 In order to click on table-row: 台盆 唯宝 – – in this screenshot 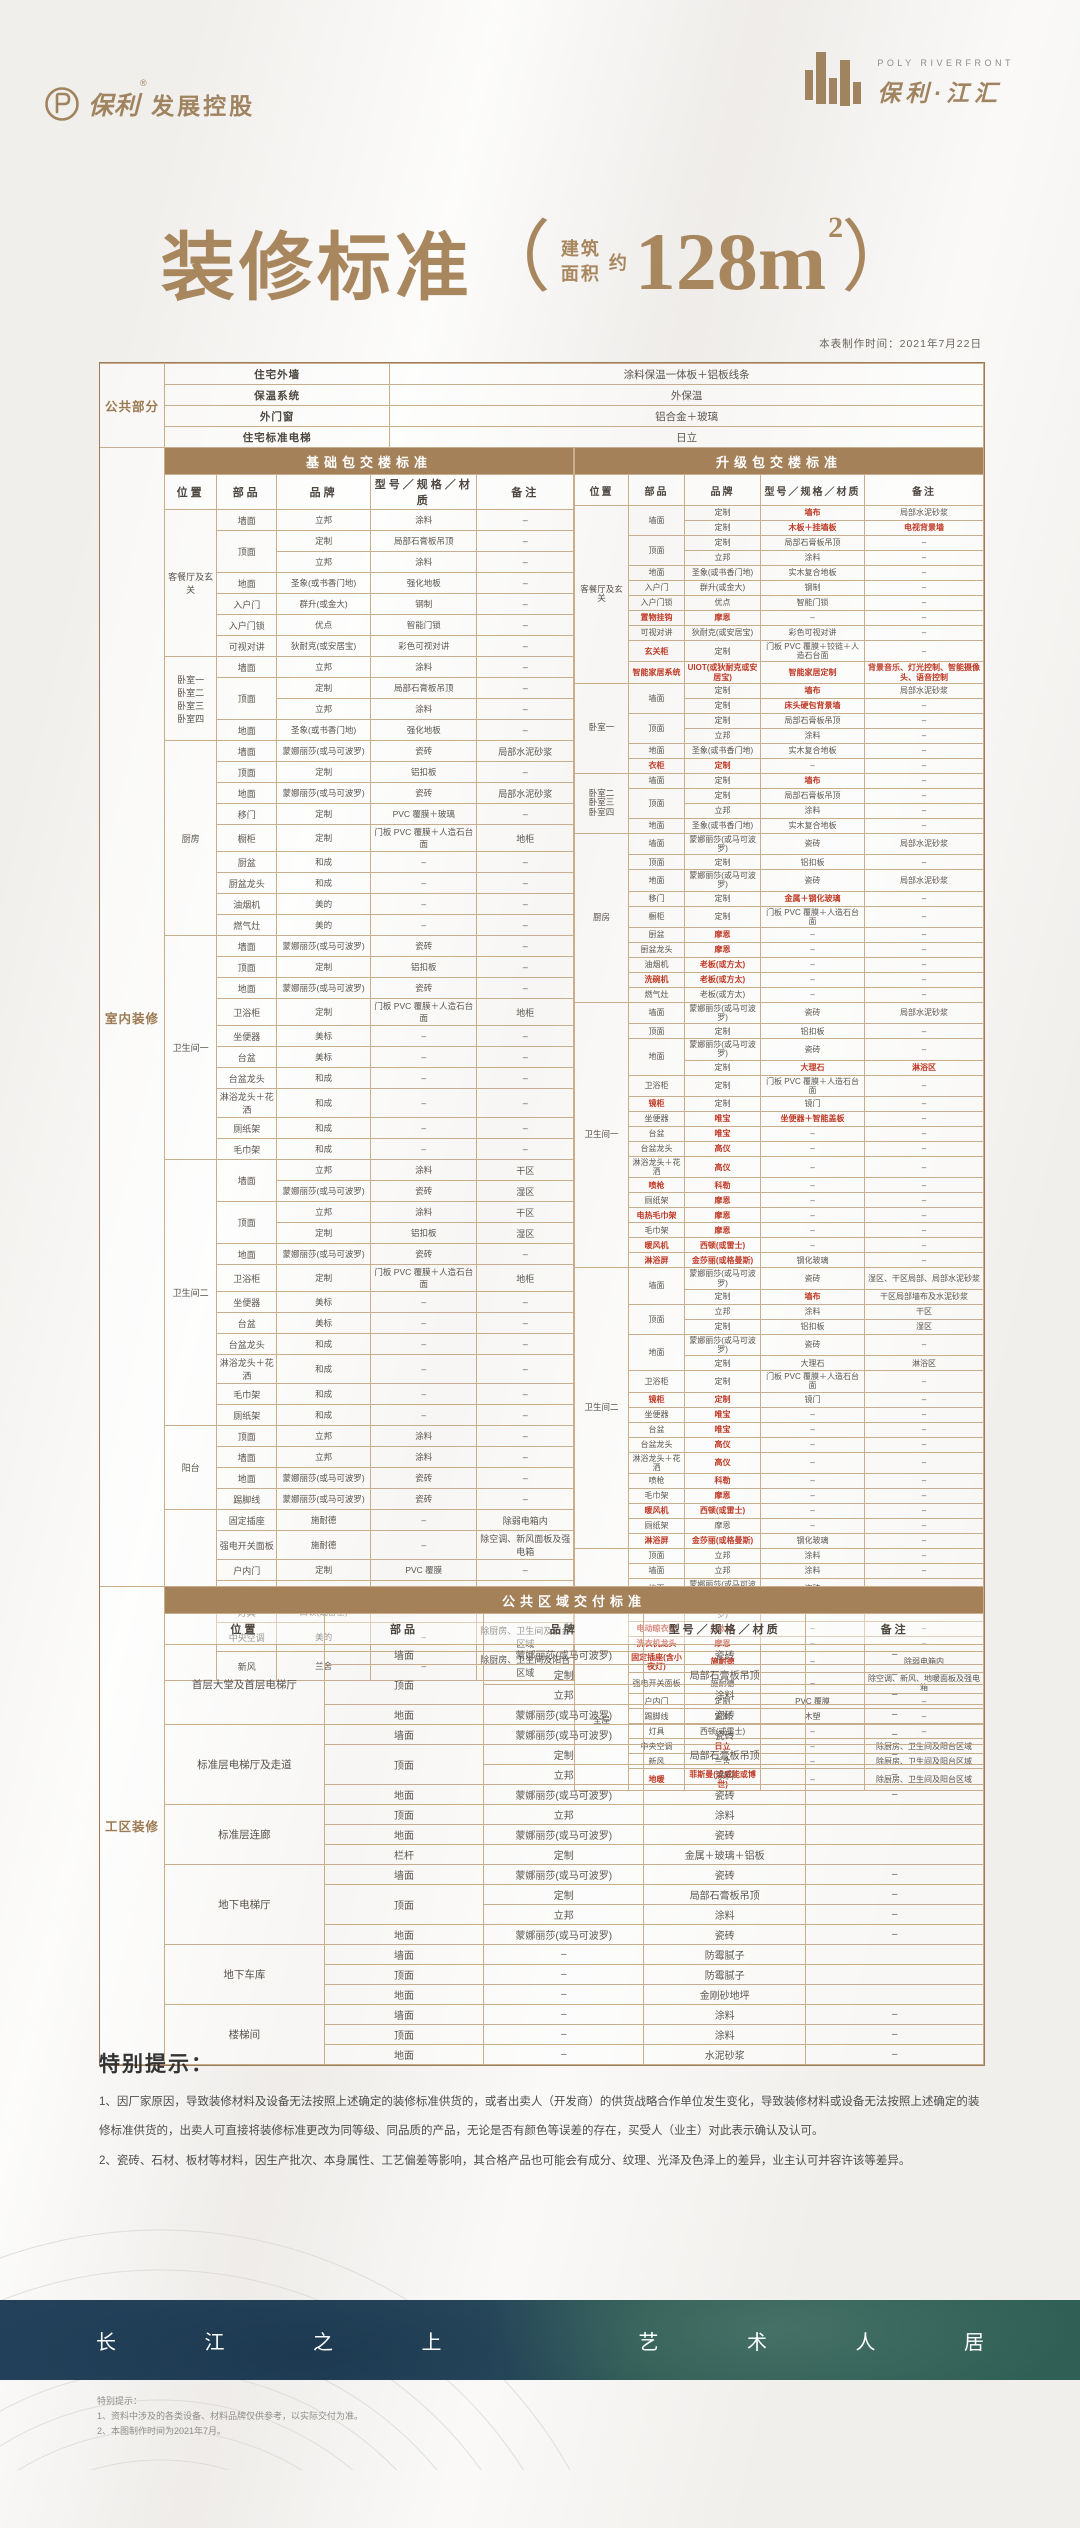, I will do `click(780, 1134)`.